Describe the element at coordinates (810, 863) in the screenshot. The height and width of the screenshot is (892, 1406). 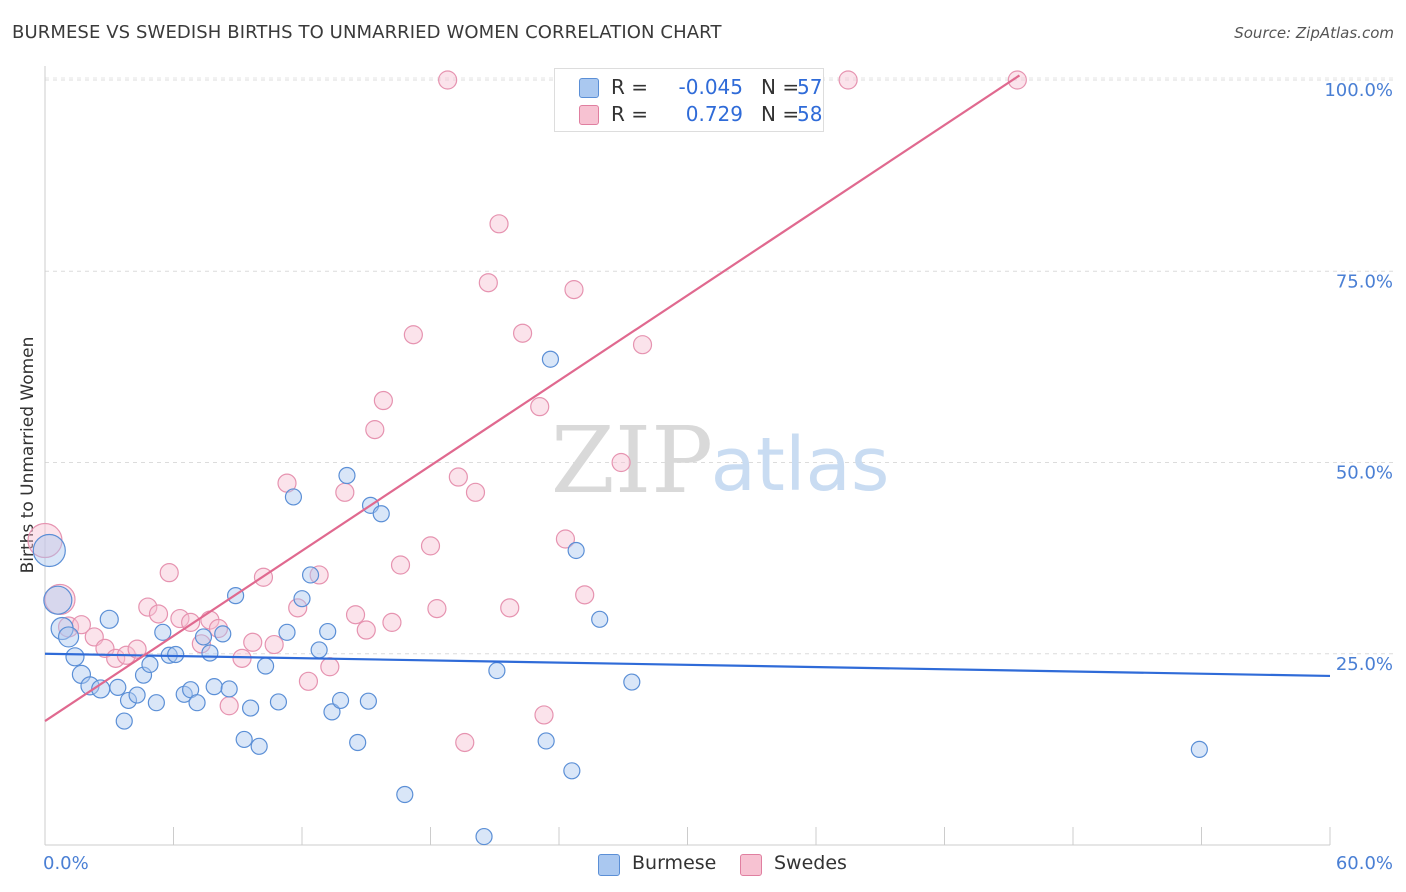
I see `legend-label-swedes: Swedes` at that location.